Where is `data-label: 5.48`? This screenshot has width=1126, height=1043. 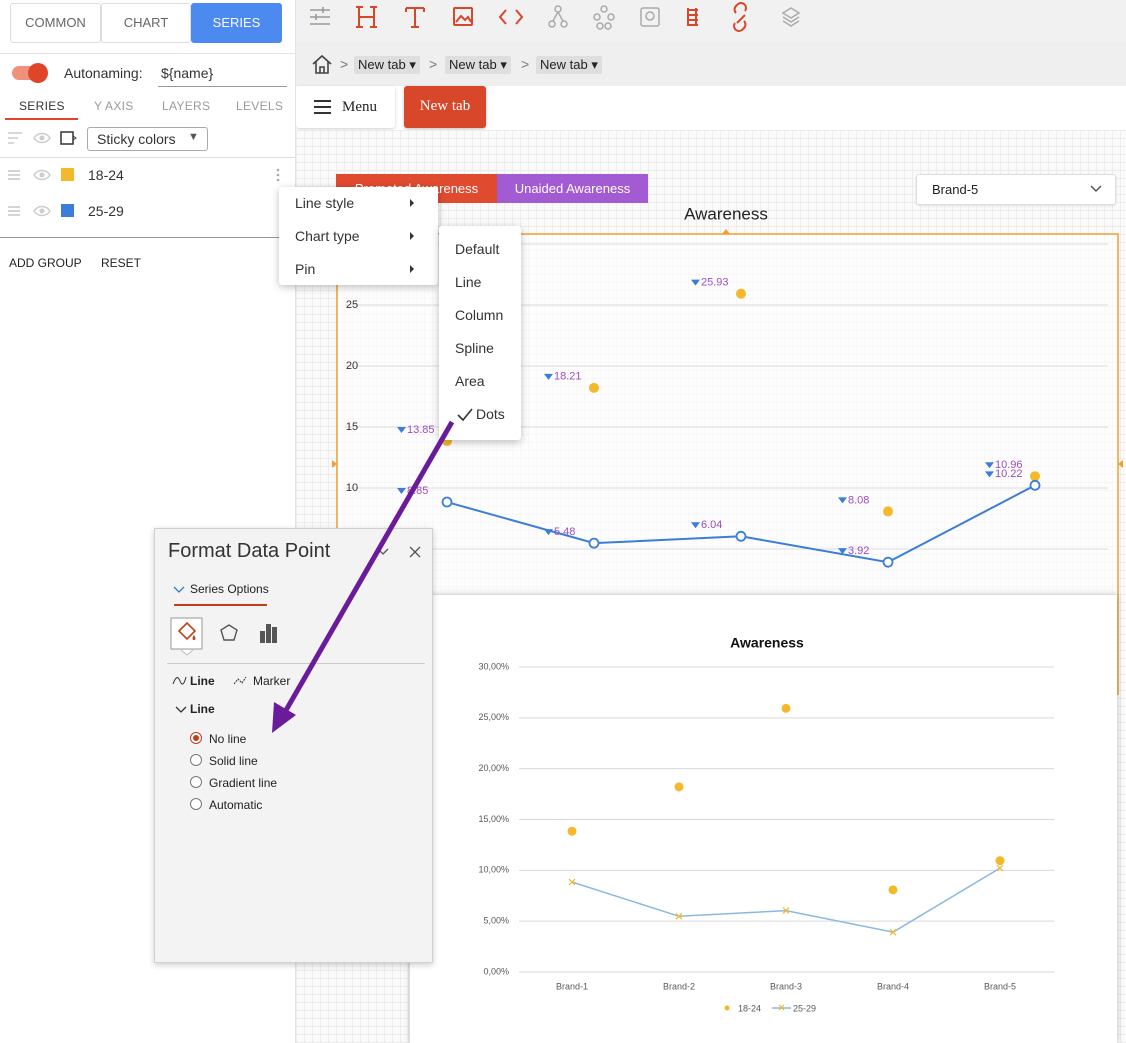
data-label: 5.48 is located at coordinates (564, 532).